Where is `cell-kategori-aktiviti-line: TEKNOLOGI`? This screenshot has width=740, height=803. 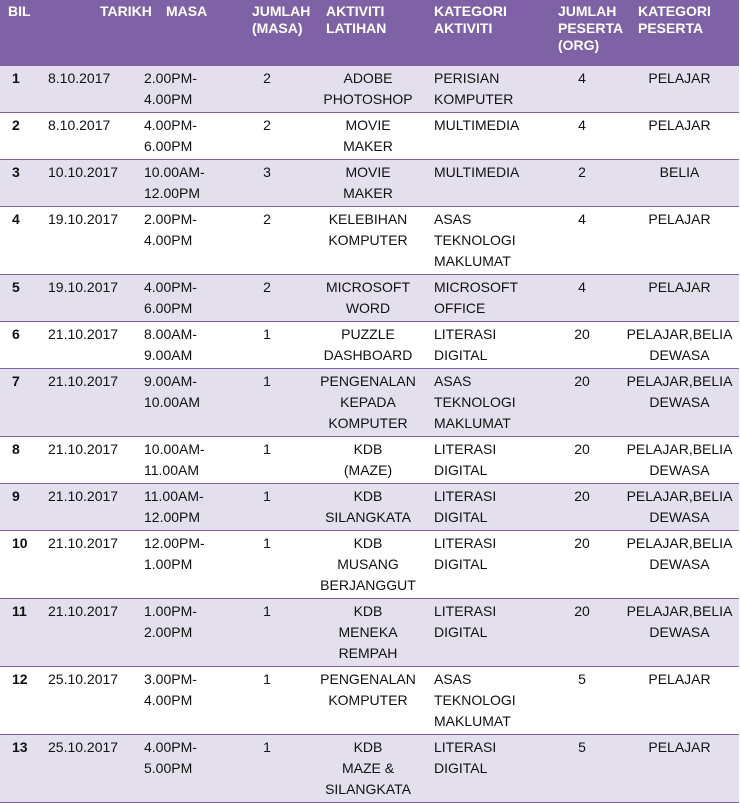
cell-kategori-aktiviti-line: TEKNOLOGI is located at coordinates (475, 240).